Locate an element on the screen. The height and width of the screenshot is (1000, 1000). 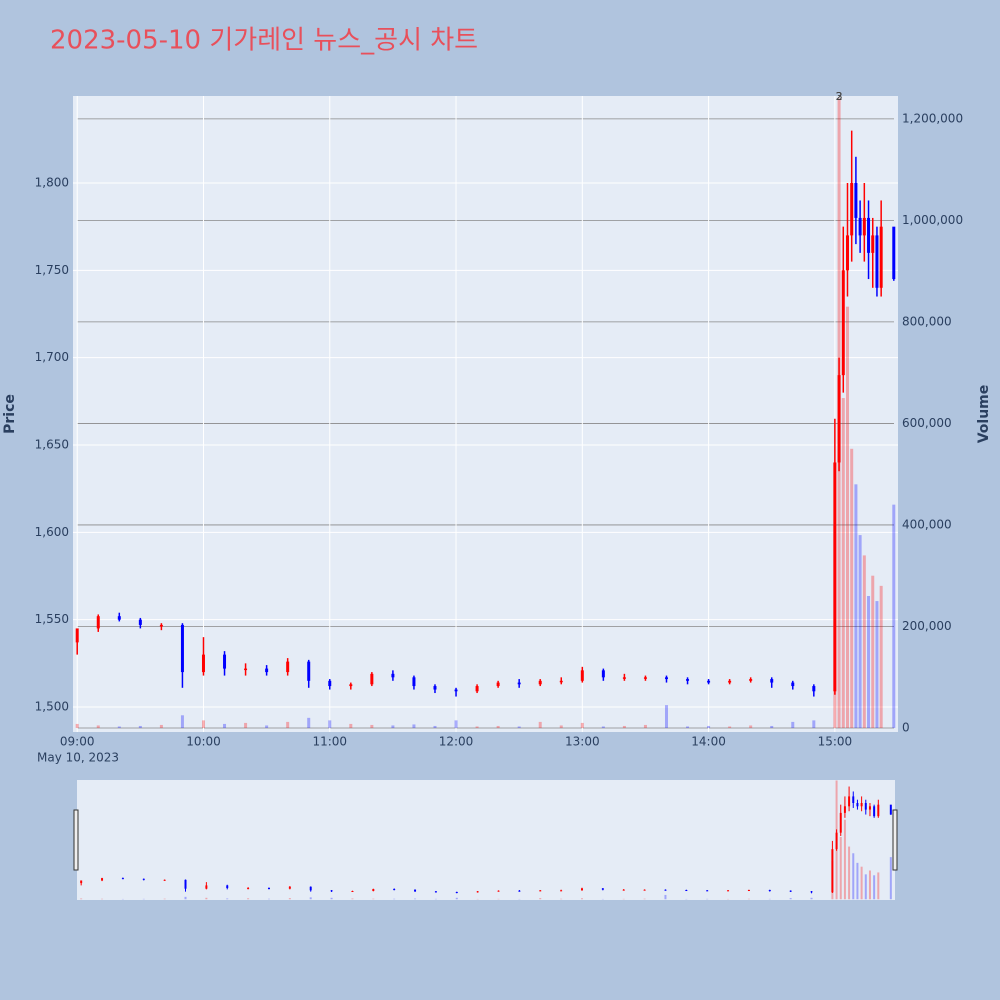
y-tick-label: 1,750 is located at coordinates (52, 270).